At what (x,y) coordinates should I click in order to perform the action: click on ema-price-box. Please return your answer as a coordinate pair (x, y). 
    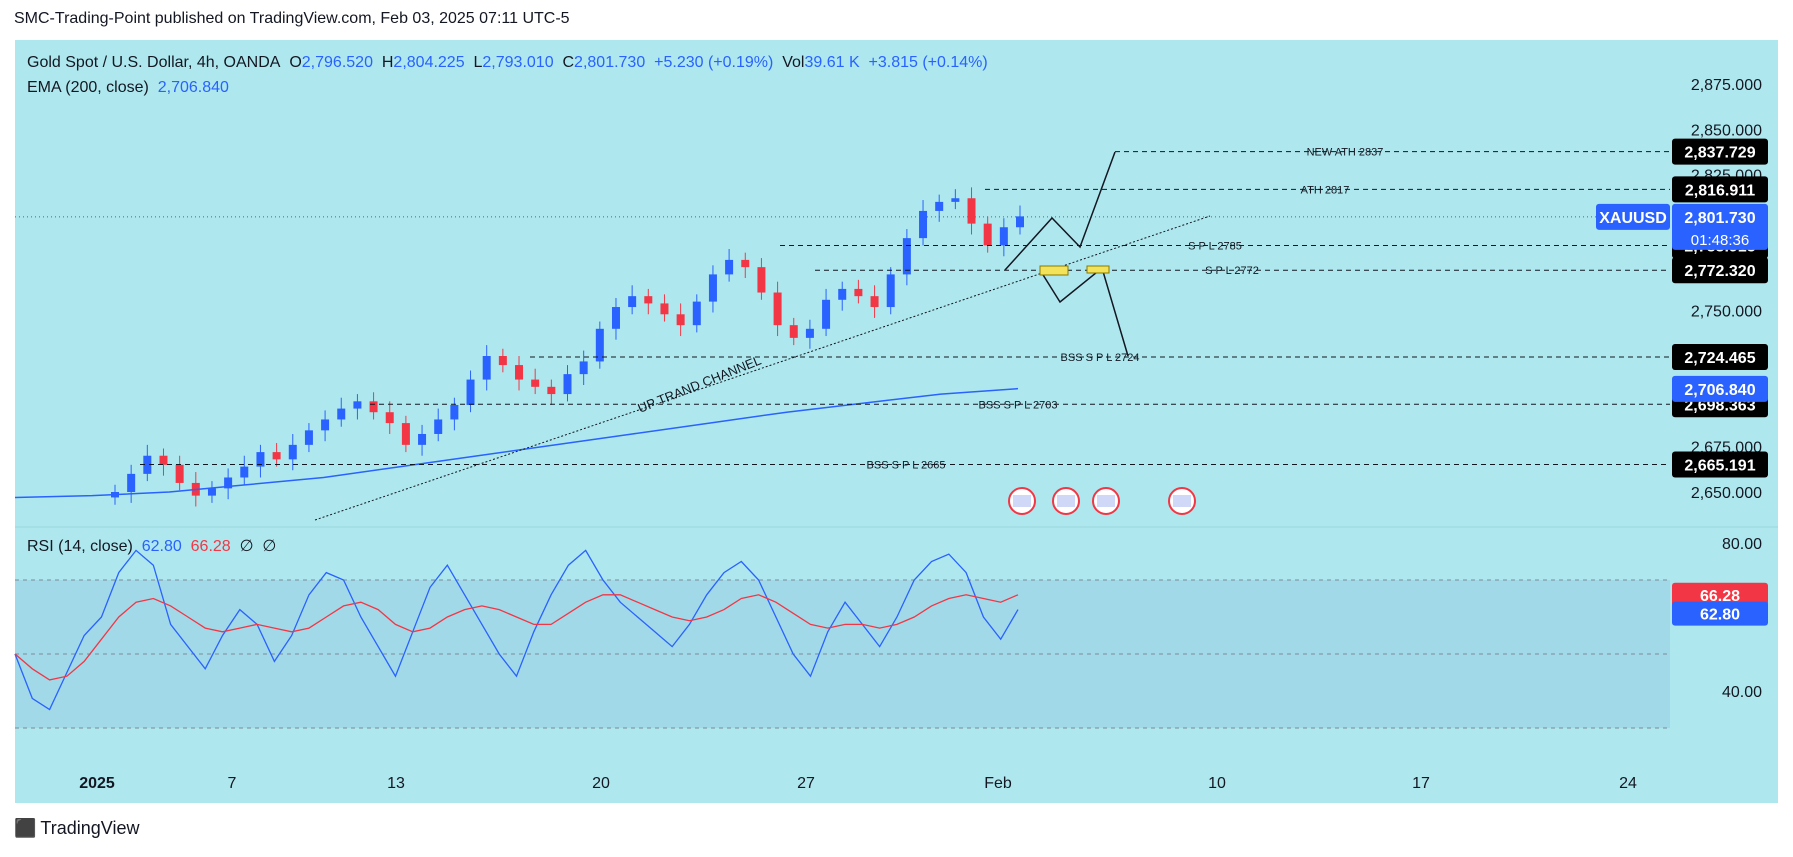
    Looking at the image, I should click on (1720, 388).